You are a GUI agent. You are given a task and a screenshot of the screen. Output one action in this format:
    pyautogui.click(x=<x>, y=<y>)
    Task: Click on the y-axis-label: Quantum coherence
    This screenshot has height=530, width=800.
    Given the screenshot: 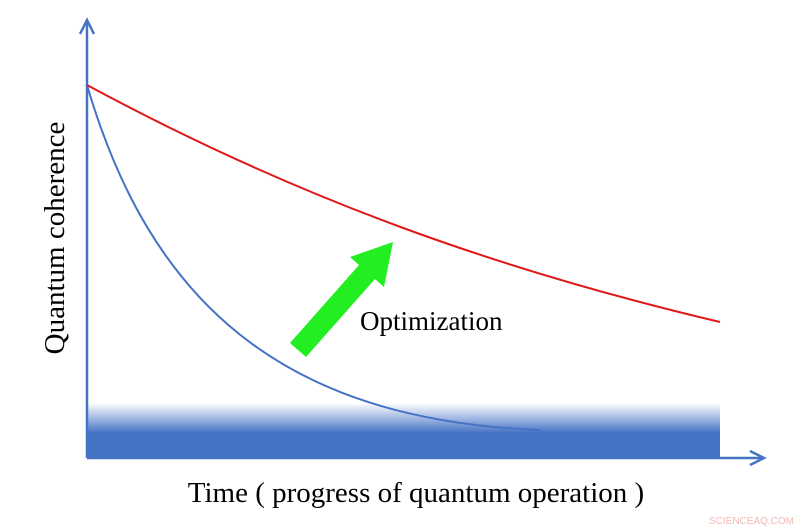 What is the action you would take?
    pyautogui.click(x=55, y=238)
    